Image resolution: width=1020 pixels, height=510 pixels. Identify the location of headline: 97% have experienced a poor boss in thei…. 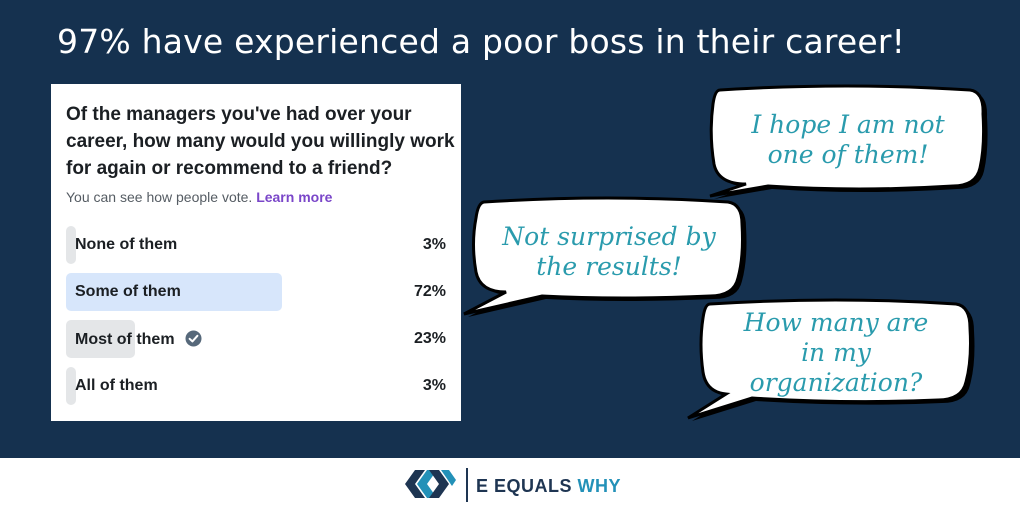
(481, 41).